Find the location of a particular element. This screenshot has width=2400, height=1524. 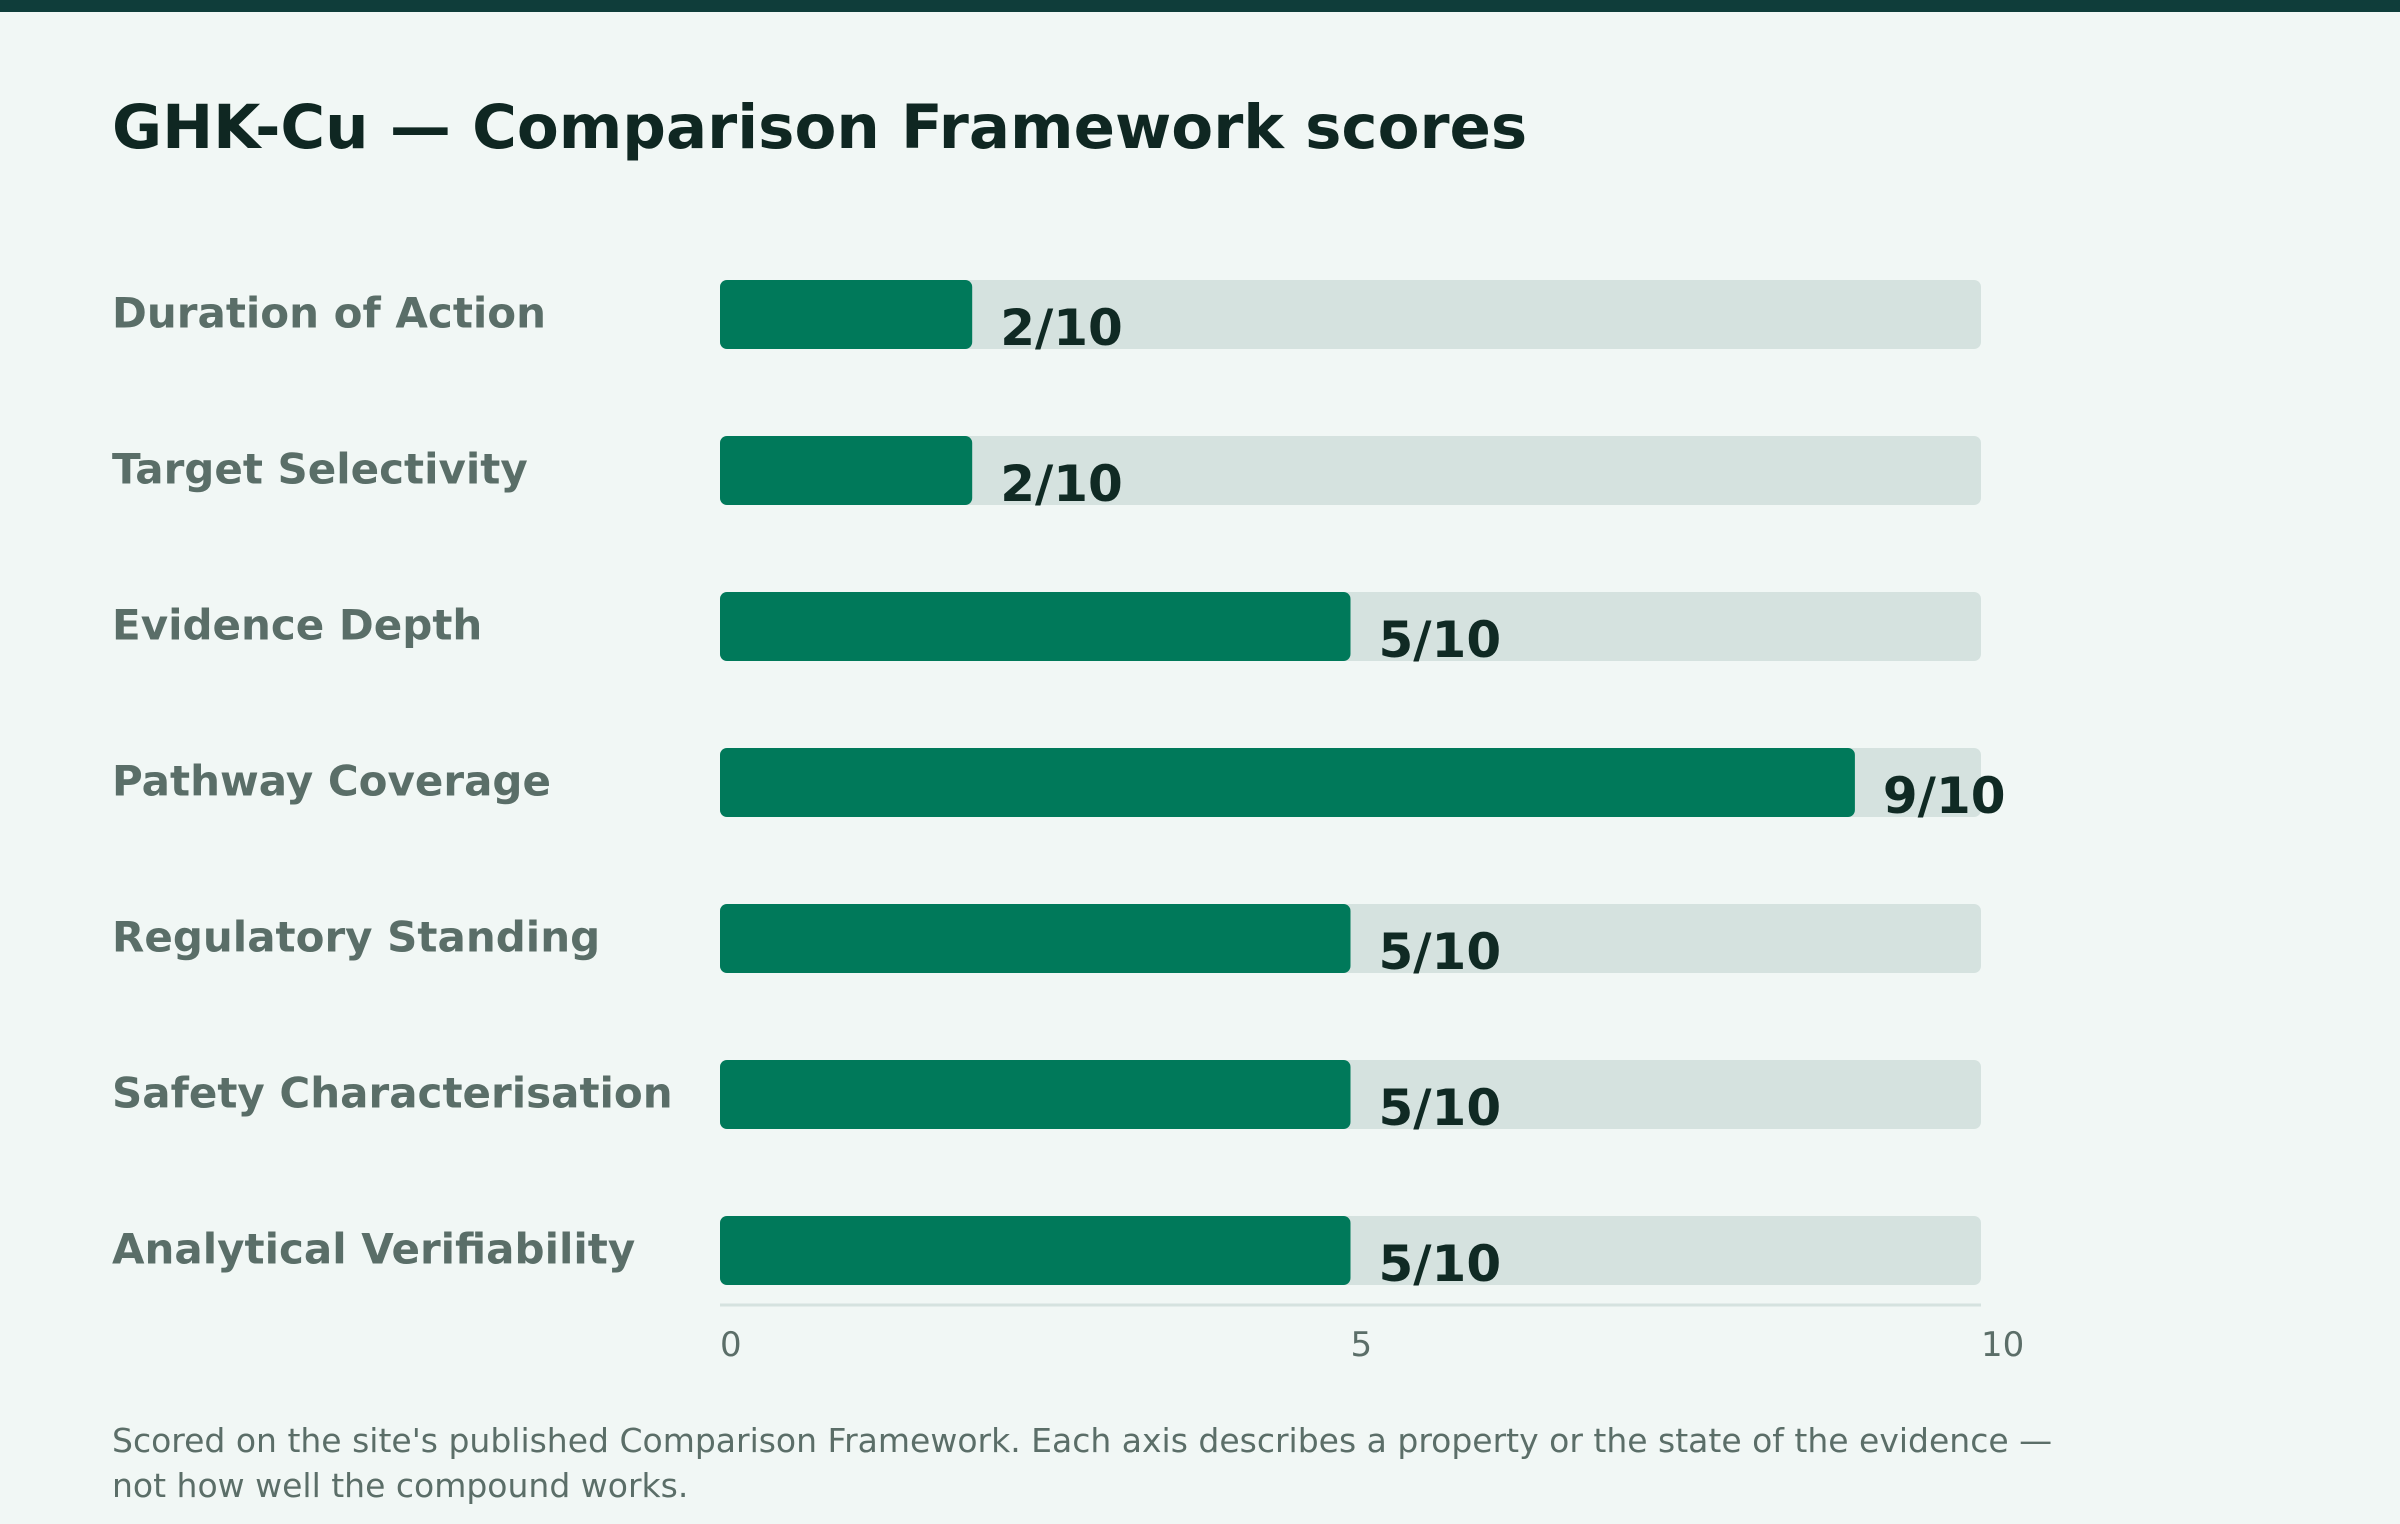

x-tick-label: 0 is located at coordinates (731, 1345).